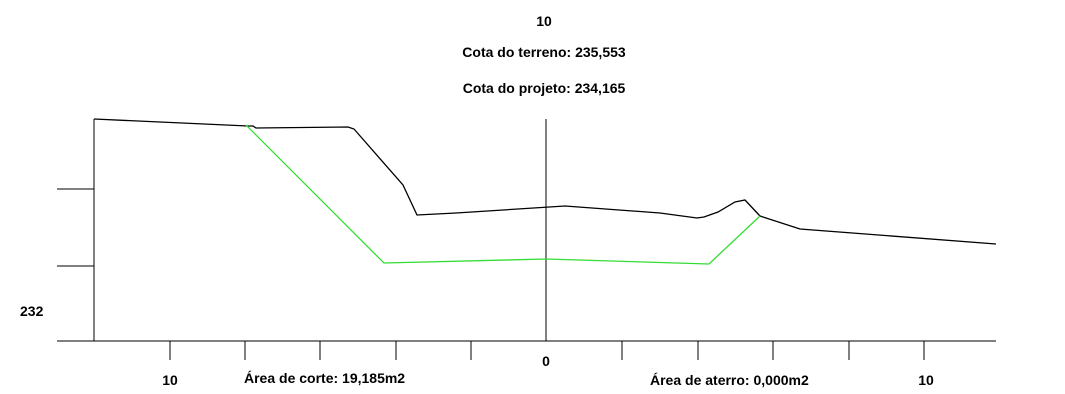 The image size is (1065, 394). What do you see at coordinates (544, 88) in the screenshot?
I see `project-elevation-label: Cota do projeto: 234,165` at bounding box center [544, 88].